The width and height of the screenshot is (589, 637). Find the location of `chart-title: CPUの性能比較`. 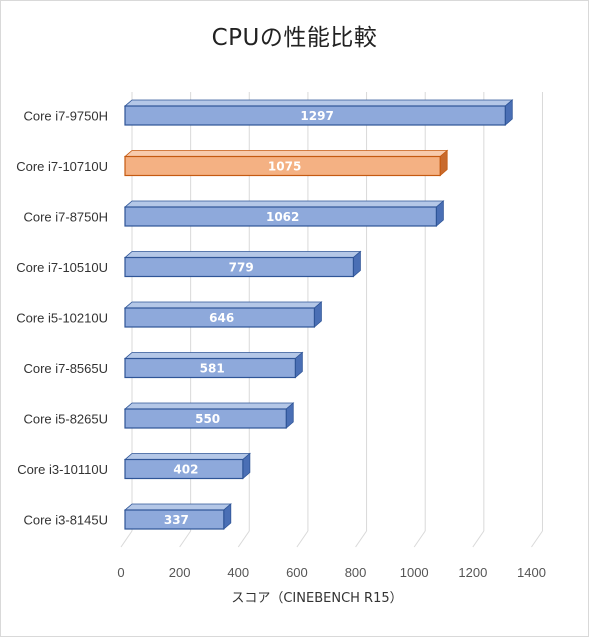

chart-title: CPUの性能比較 is located at coordinates (294, 38).